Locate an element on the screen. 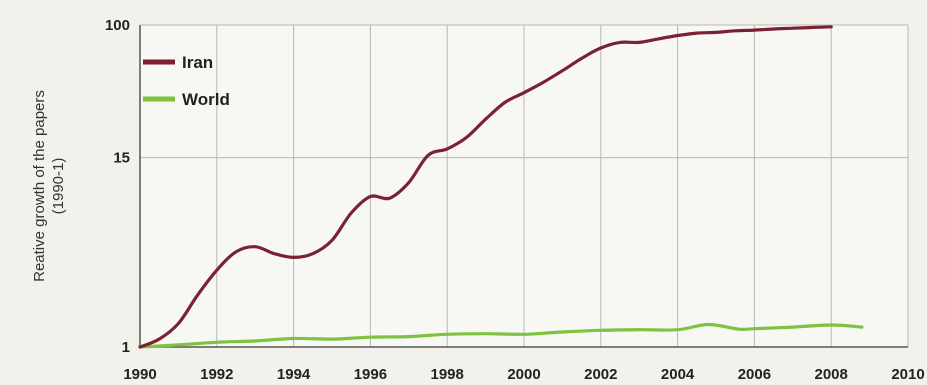  x-tick-label: 1996 is located at coordinates (370, 374).